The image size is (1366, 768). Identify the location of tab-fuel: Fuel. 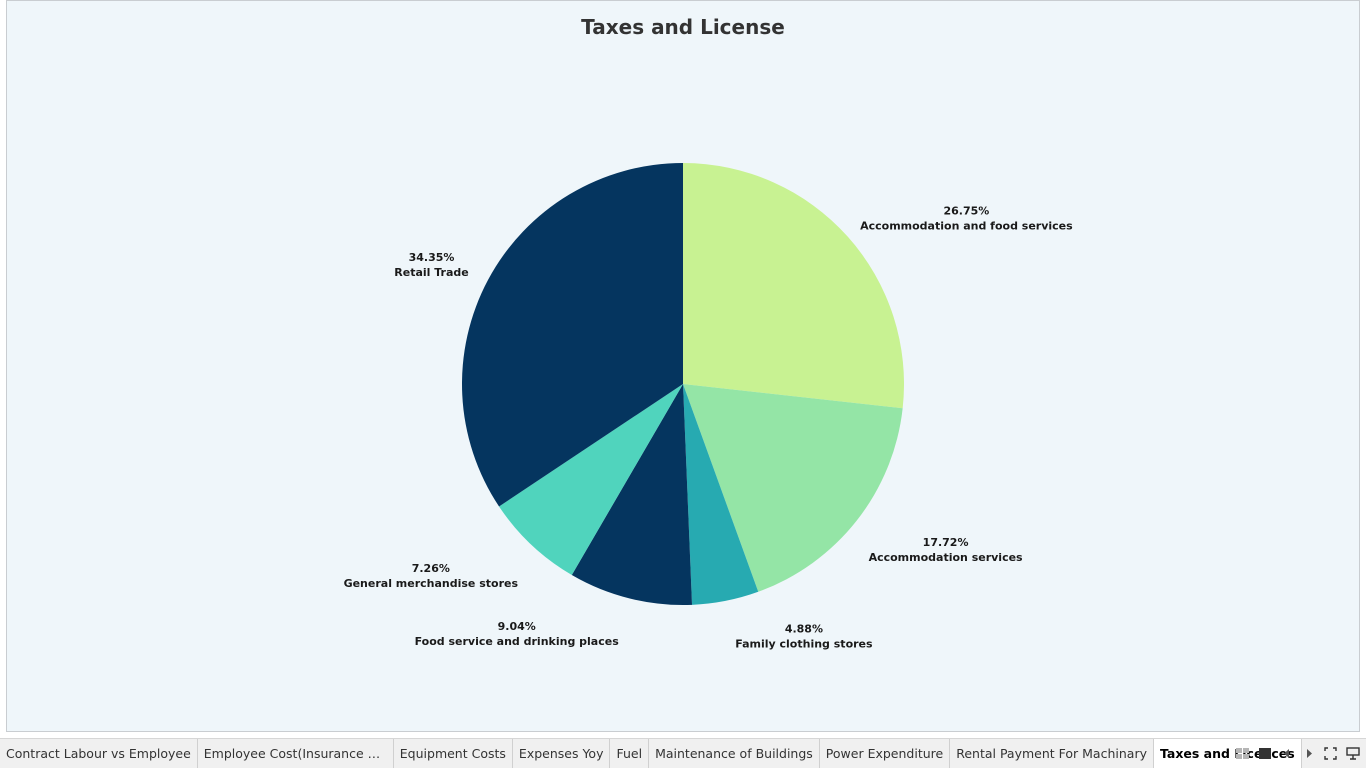
(630, 753).